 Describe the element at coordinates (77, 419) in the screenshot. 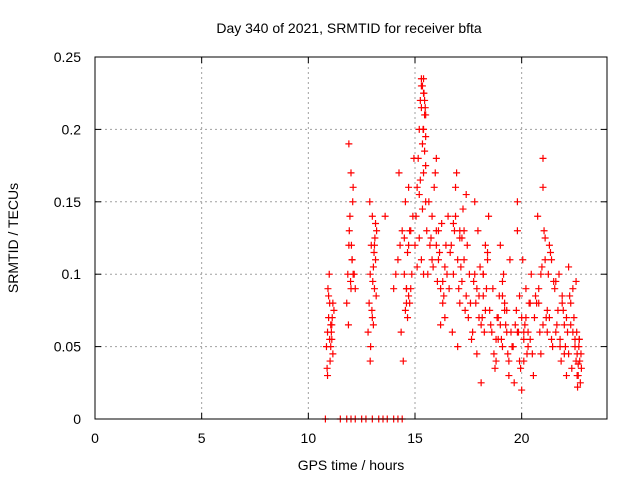

I see `y-tick-label: 0` at that location.